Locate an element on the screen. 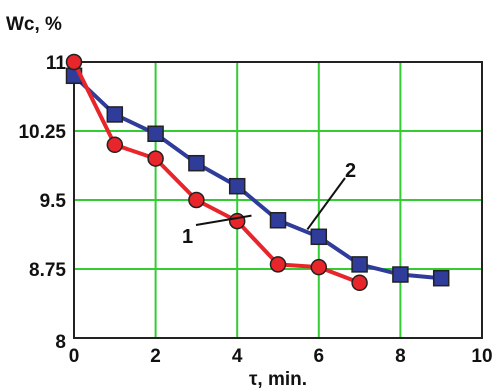 The height and width of the screenshot is (390, 496). y-axis-label: Wc, % is located at coordinates (34, 24).